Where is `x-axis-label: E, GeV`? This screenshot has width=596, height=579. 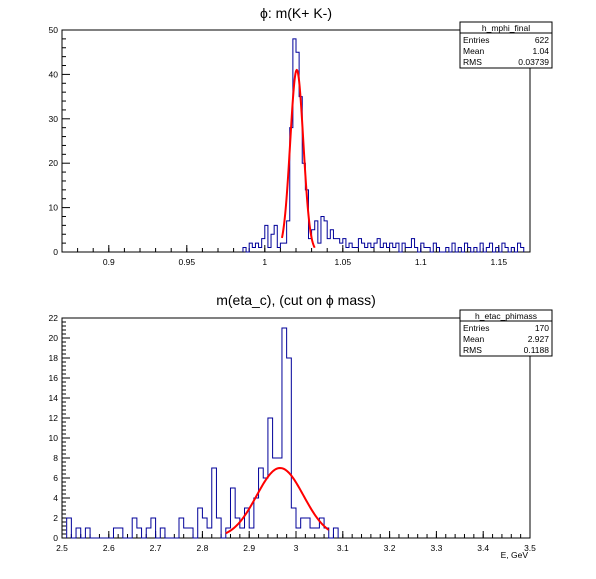
x-axis-label: E, GeV is located at coordinates (515, 555).